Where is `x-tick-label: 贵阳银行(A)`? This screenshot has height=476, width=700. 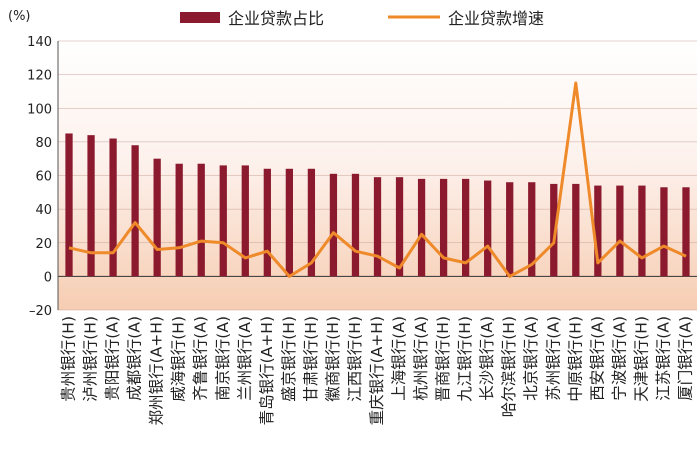
x-tick-label: 贵阳银行(A) is located at coordinates (113, 358).